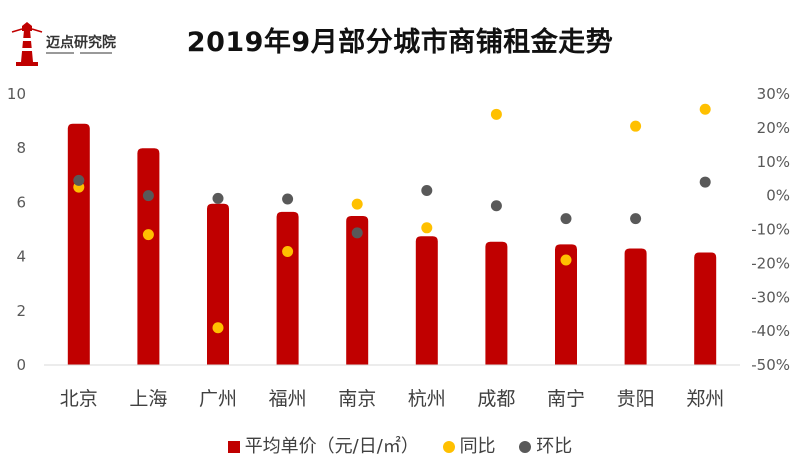 This screenshot has width=800, height=471. Describe the element at coordinates (566, 399) in the screenshot. I see `category-label: 南宁` at that location.